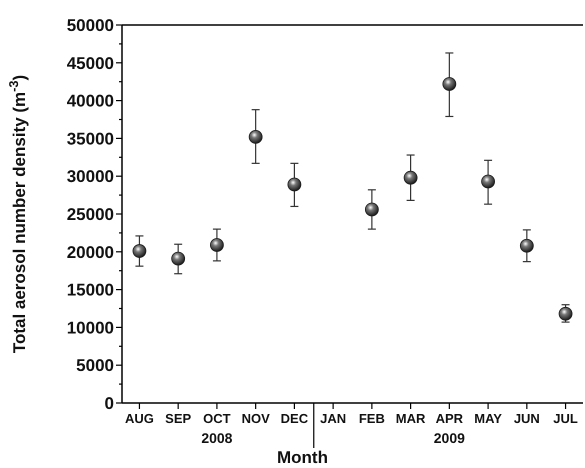 This screenshot has width=585, height=468. What do you see at coordinates (90, 290) in the screenshot?
I see `y-tick-label: 15000` at bounding box center [90, 290].